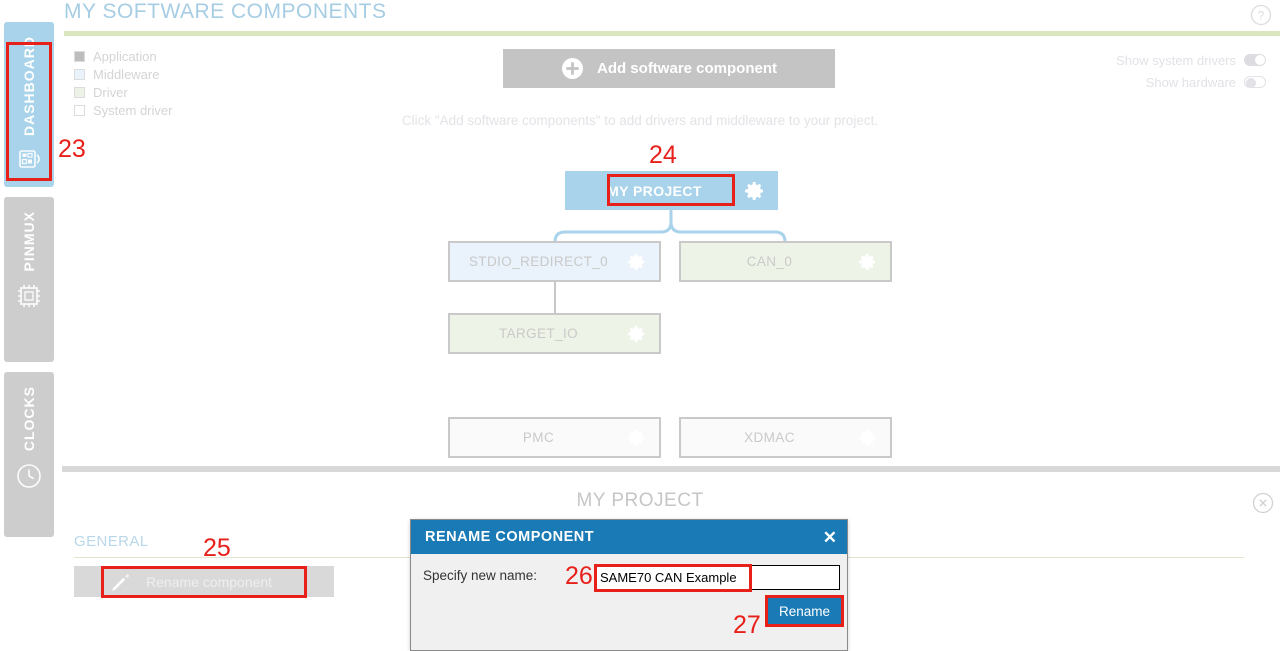 Image resolution: width=1280 pixels, height=651 pixels. I want to click on tree-node-xdmac: XDMAC, so click(785, 437).